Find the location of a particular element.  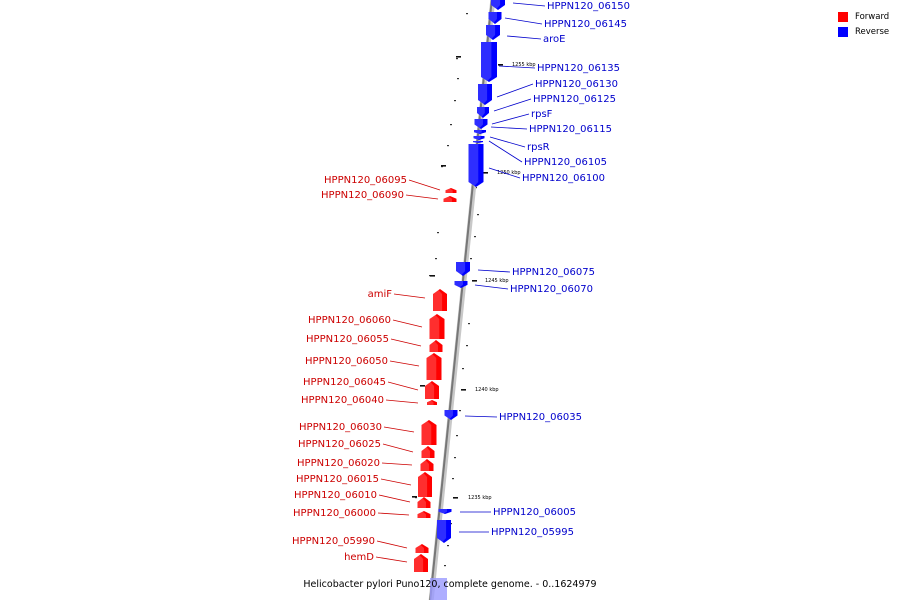

gene-label: HPPN120_06005 is located at coordinates (534, 512).